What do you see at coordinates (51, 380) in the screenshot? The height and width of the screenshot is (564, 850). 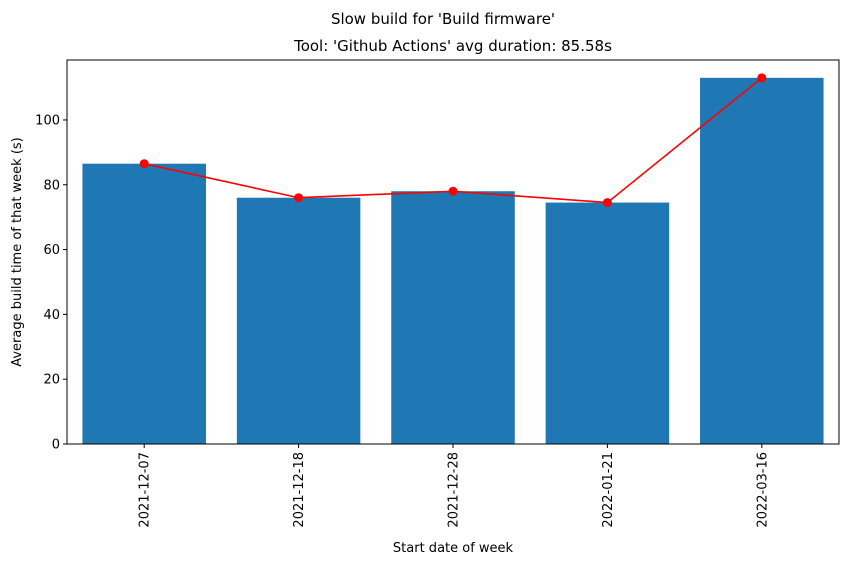 I see `y-tick-label: 20` at bounding box center [51, 380].